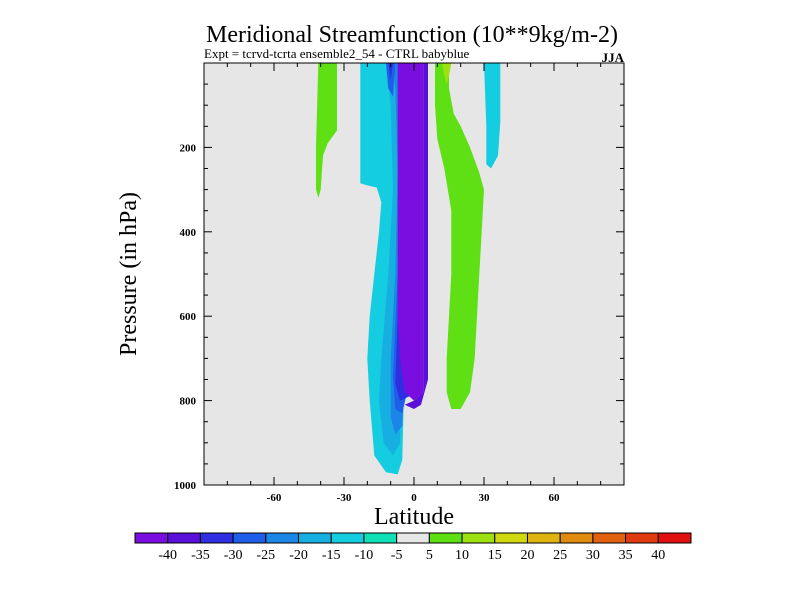 The height and width of the screenshot is (600, 800). Describe the element at coordinates (298, 555) in the screenshot. I see `colorbar-label: -20` at that location.